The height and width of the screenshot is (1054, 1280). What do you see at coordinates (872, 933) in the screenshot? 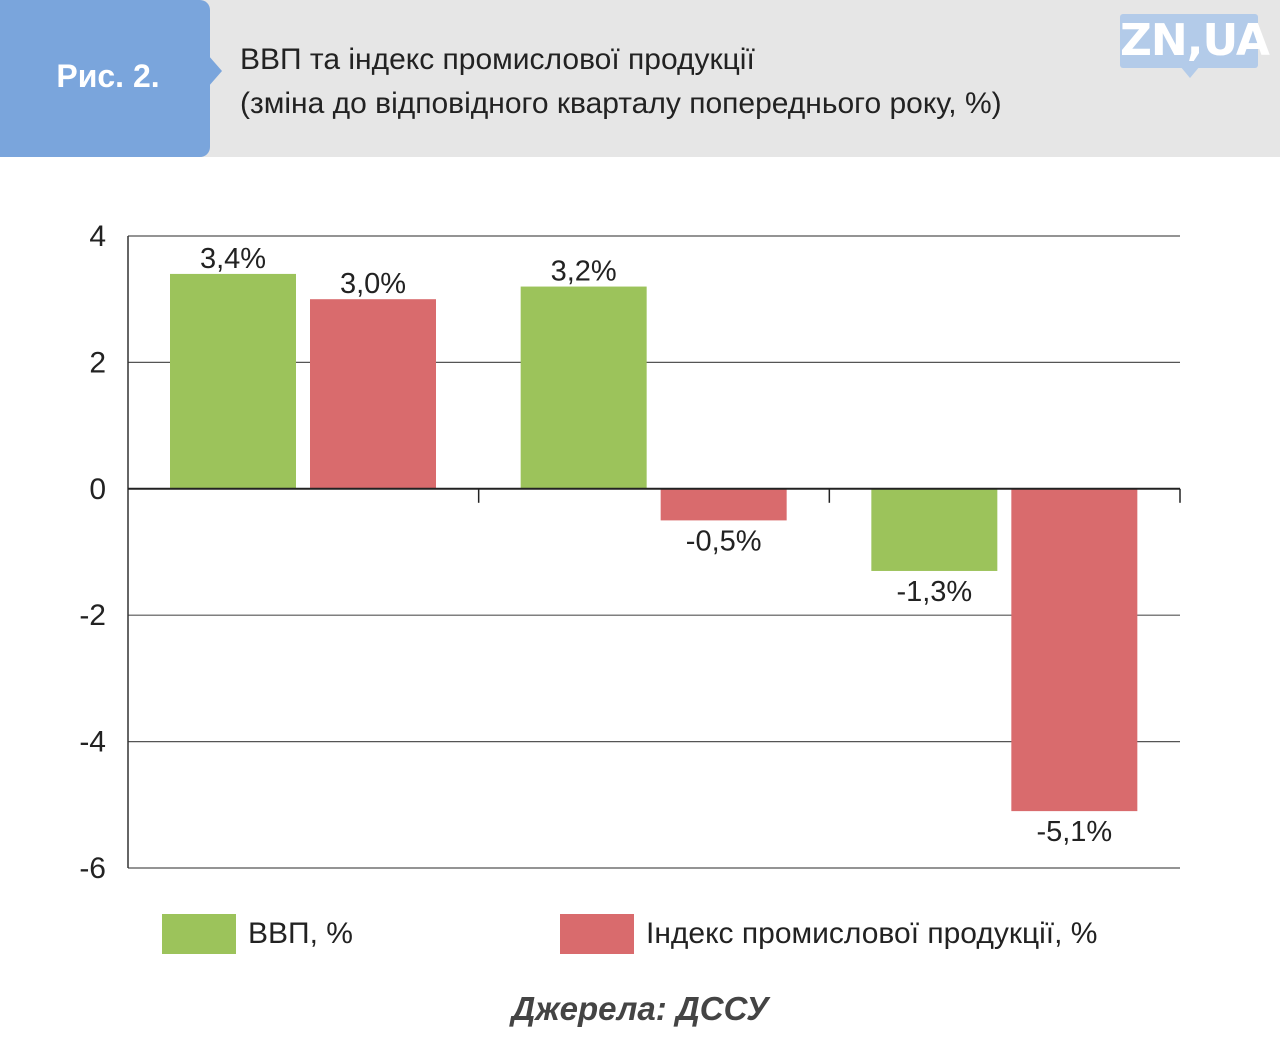
I see `legend-label-industry: Індекс промислової продукції, %` at bounding box center [872, 933].